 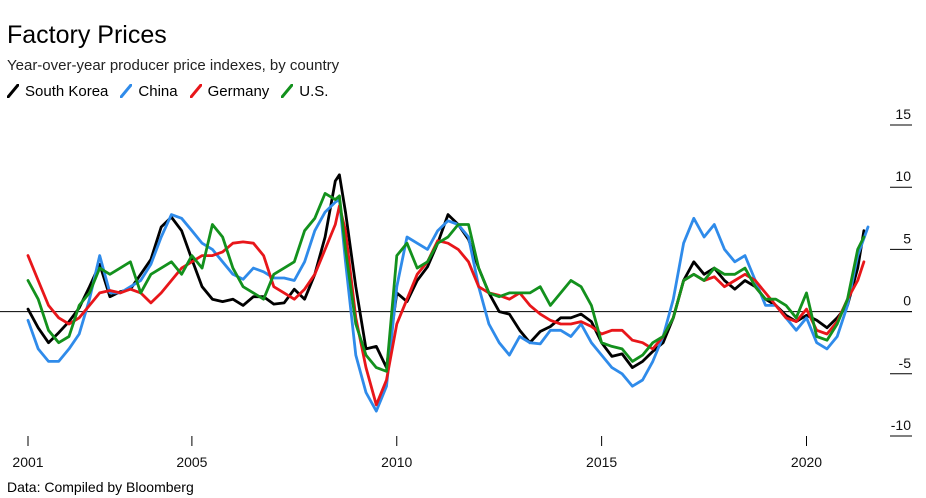 I want to click on legend-label-south-korea: South Korea, so click(x=67, y=91).